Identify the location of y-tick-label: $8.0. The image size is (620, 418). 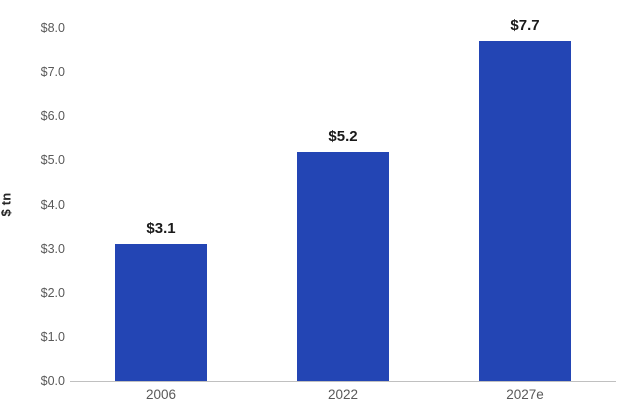
(52, 27).